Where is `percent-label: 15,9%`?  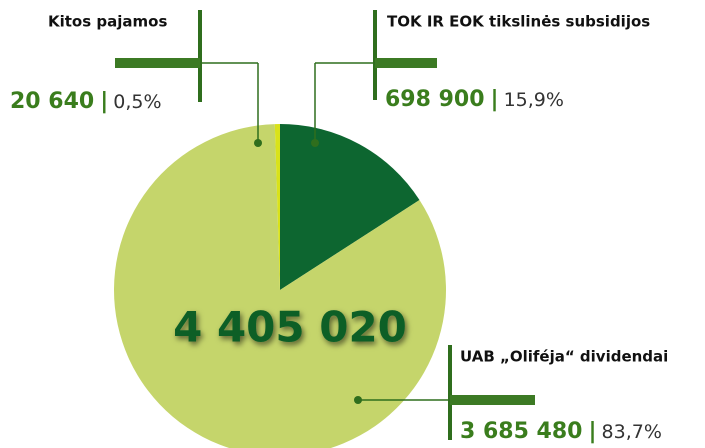
percent-label: 15,9% is located at coordinates (534, 100).